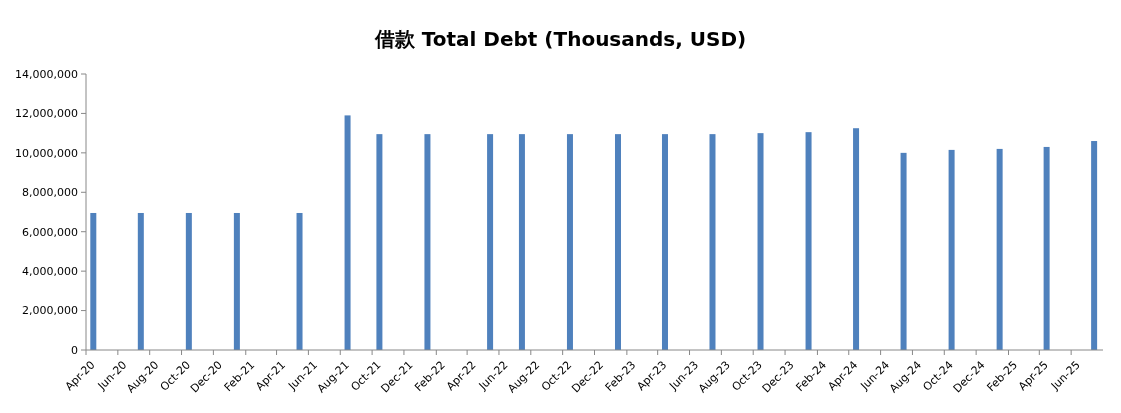 The image size is (1121, 413). I want to click on chart-title: 借款 Total Debt (Thousands, USD), so click(560, 39).